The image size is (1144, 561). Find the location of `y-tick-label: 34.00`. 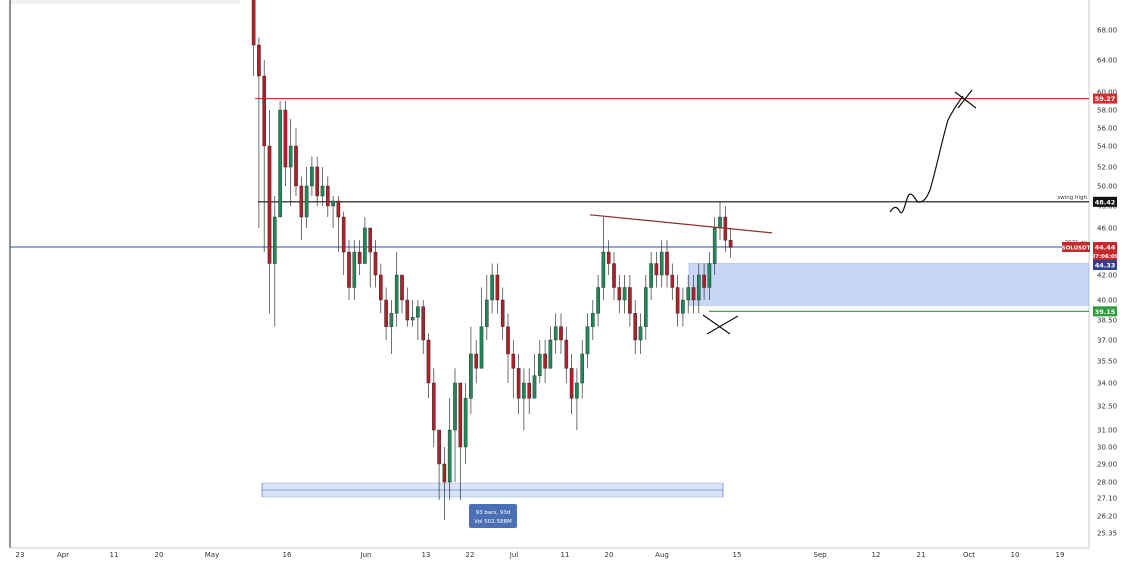

y-tick-label: 34.00 is located at coordinates (1107, 384).